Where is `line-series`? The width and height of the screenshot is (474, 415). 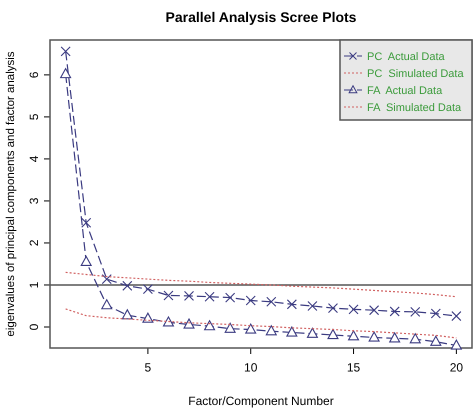 line-series is located at coordinates (261, 285).